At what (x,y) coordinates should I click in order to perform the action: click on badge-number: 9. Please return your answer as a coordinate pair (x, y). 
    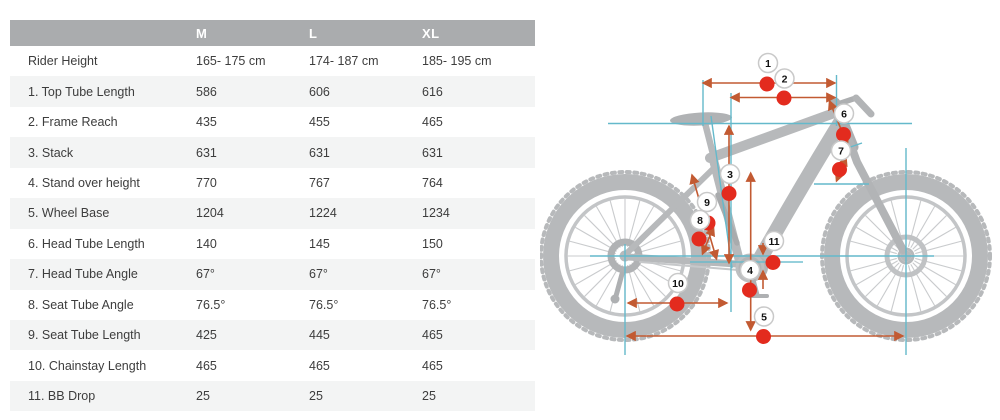
    Looking at the image, I should click on (707, 203).